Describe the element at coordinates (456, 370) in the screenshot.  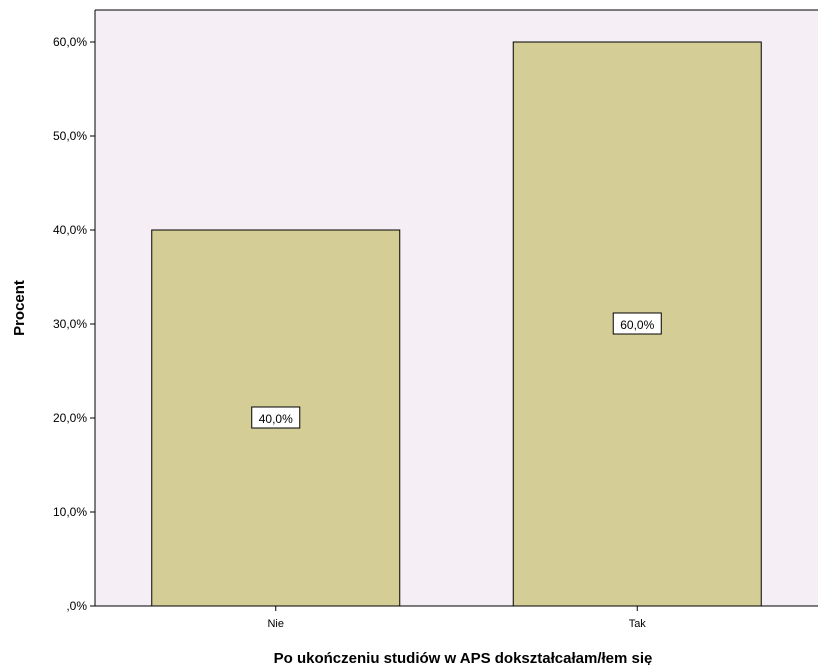
I see `labels-layer: 40,0% 60,0%` at that location.